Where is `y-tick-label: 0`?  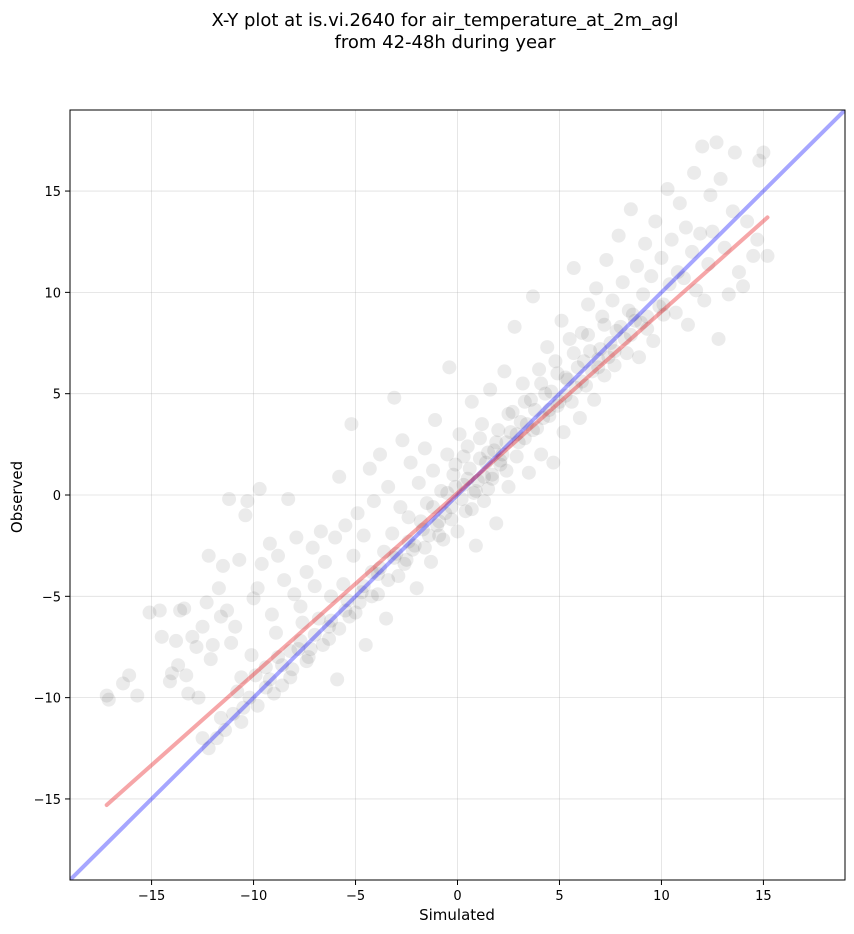
y-tick-label: 0 is located at coordinates (57, 496).